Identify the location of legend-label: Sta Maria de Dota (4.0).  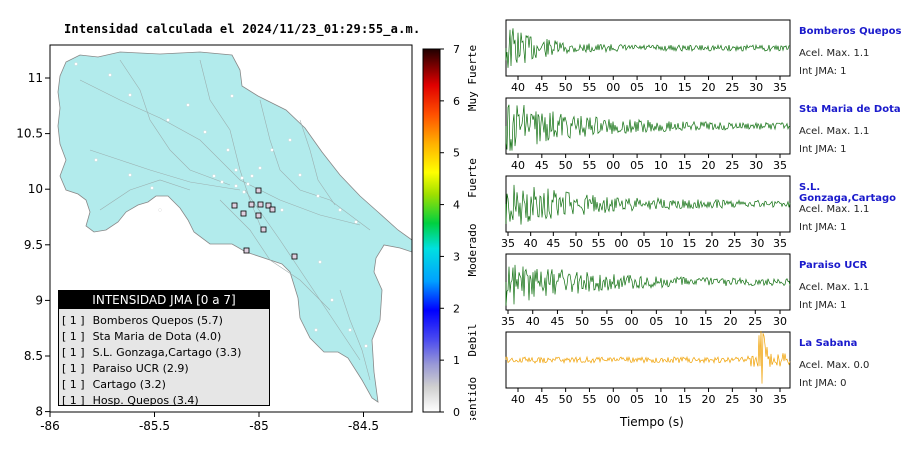
(157, 336).